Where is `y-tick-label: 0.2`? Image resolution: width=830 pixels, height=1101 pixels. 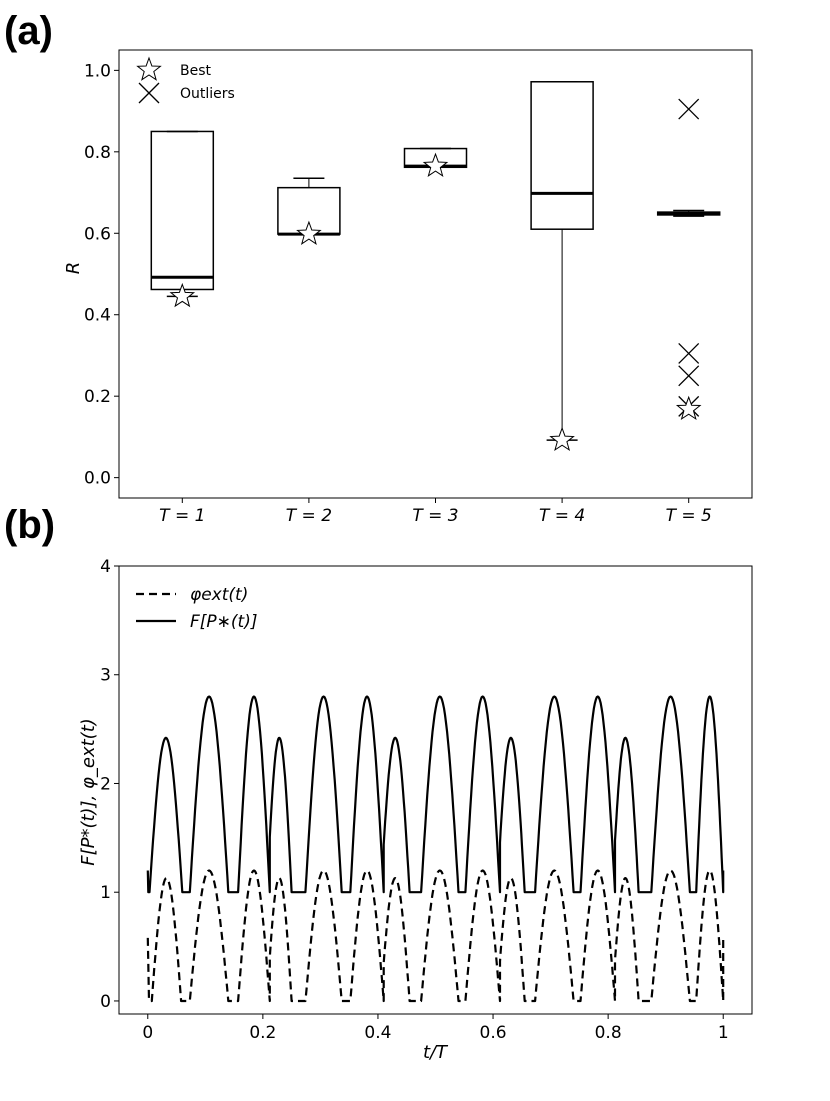
y-tick-label: 0.2 is located at coordinates (97, 397).